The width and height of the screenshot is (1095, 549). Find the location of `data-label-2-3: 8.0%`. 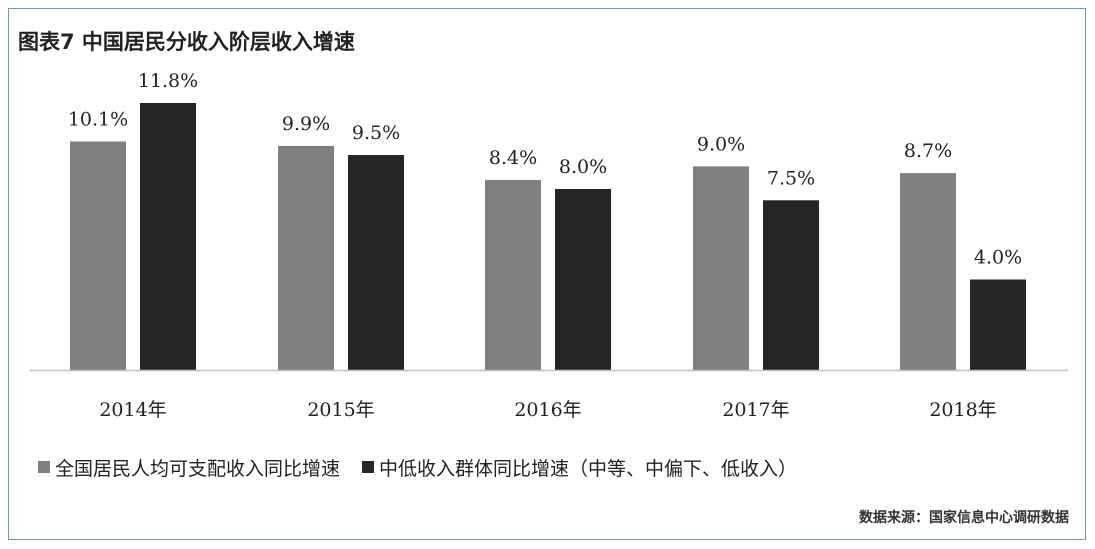

data-label-2-3: 8.0% is located at coordinates (583, 167).